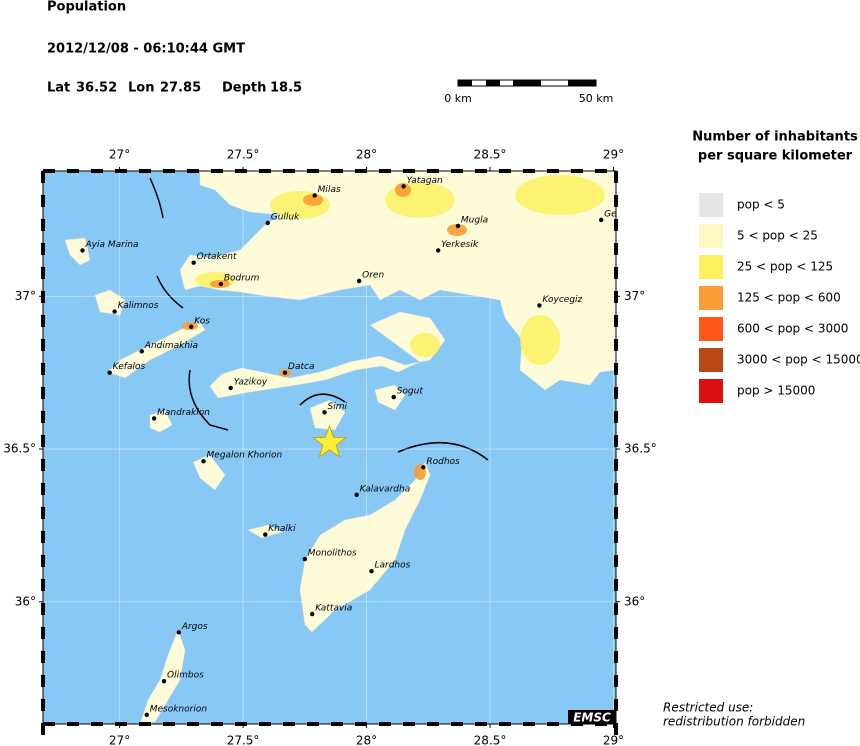 The width and height of the screenshot is (860, 746). Describe the element at coordinates (285, 217) in the screenshot. I see `place-label: Gulluk` at that location.